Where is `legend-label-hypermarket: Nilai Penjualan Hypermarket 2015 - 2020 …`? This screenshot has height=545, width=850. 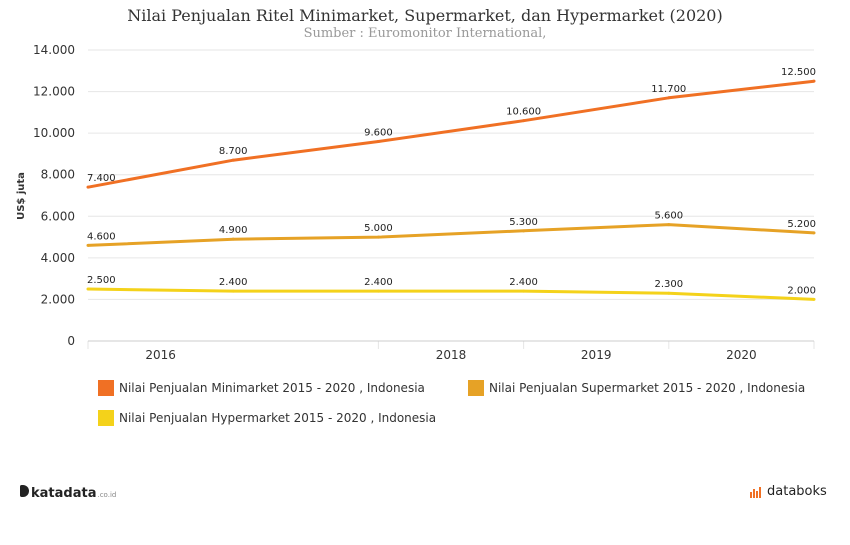
legend-label-hypermarket: Nilai Penjualan Hypermarket 2015 - 2020 … is located at coordinates (278, 418).